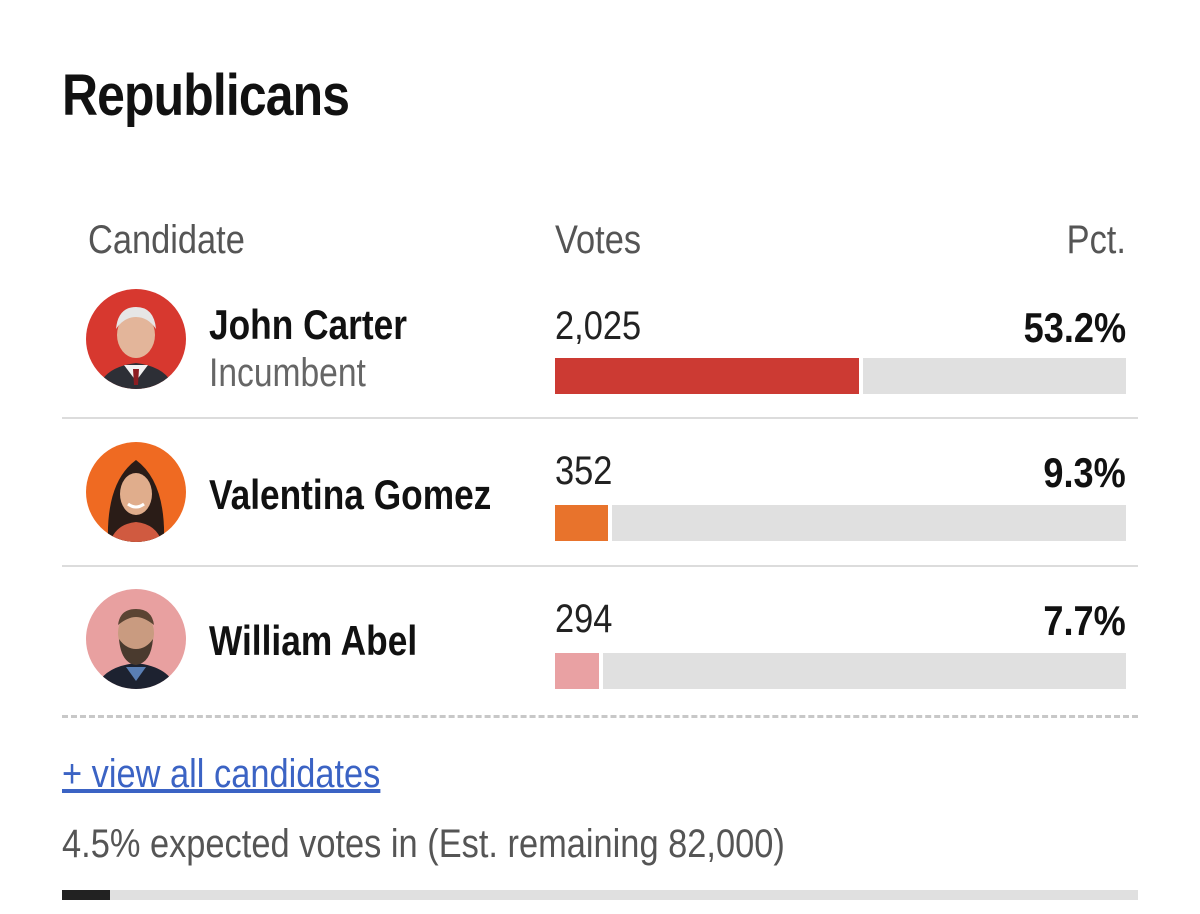 Image resolution: width=1200 pixels, height=914 pixels. Describe the element at coordinates (598, 326) in the screenshot. I see `candidate-votes: 2,025` at that location.